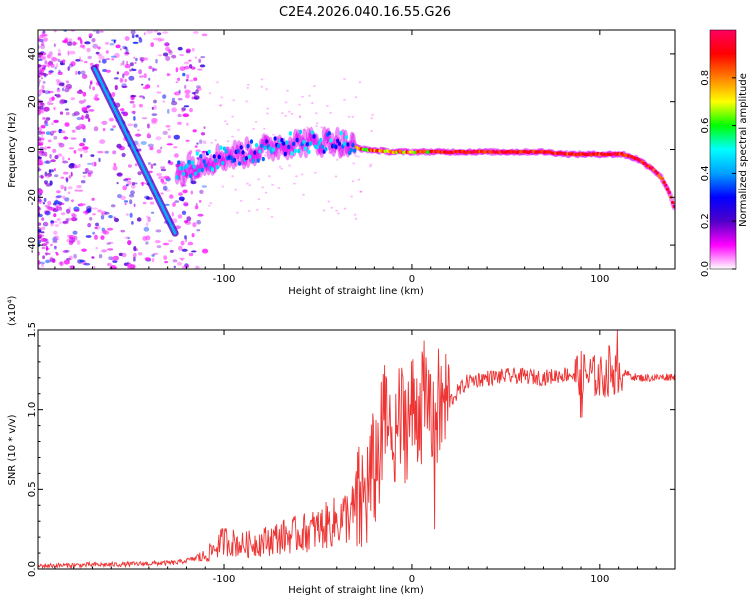  Describe the element at coordinates (135, 150) in the screenshot. I see `diagonal-core` at that location.